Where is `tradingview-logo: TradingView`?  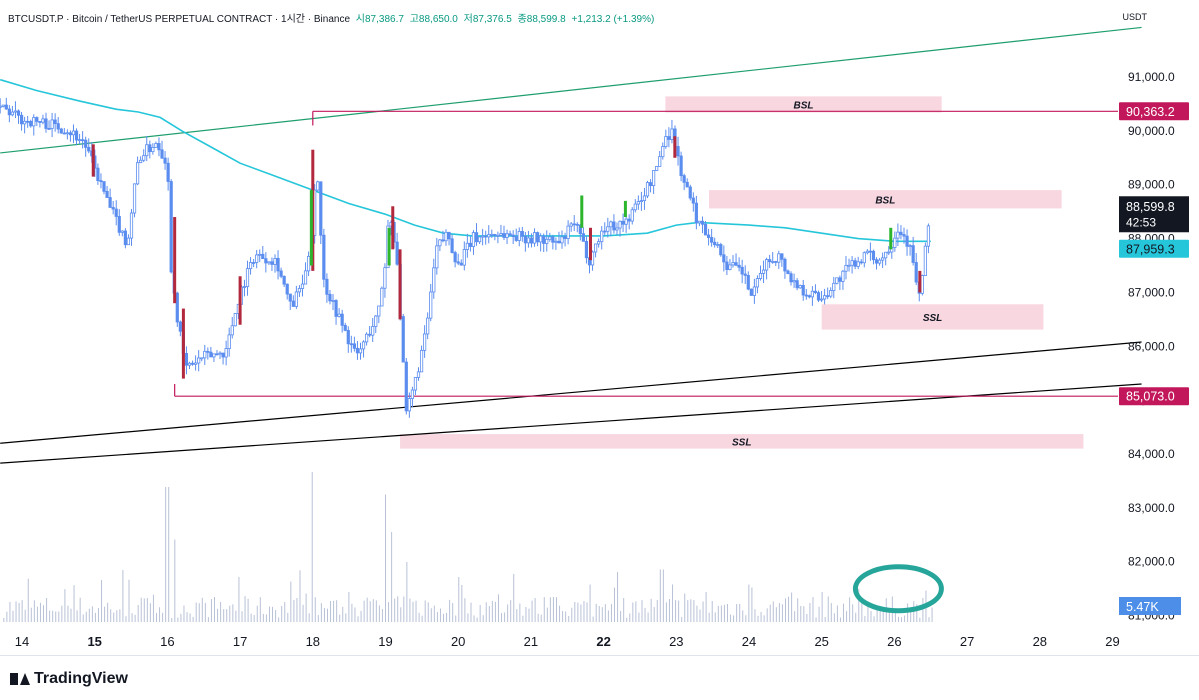
tradingview-logo: TradingView is located at coordinates (69, 679).